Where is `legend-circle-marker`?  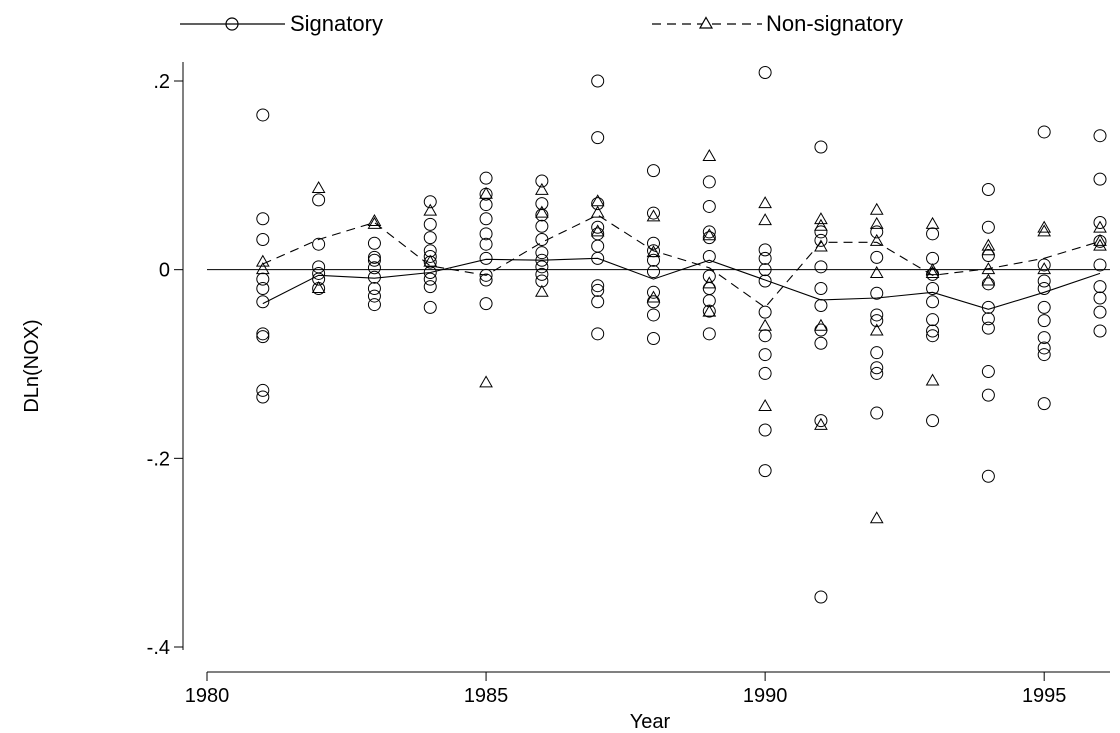 legend-circle-marker is located at coordinates (232, 24).